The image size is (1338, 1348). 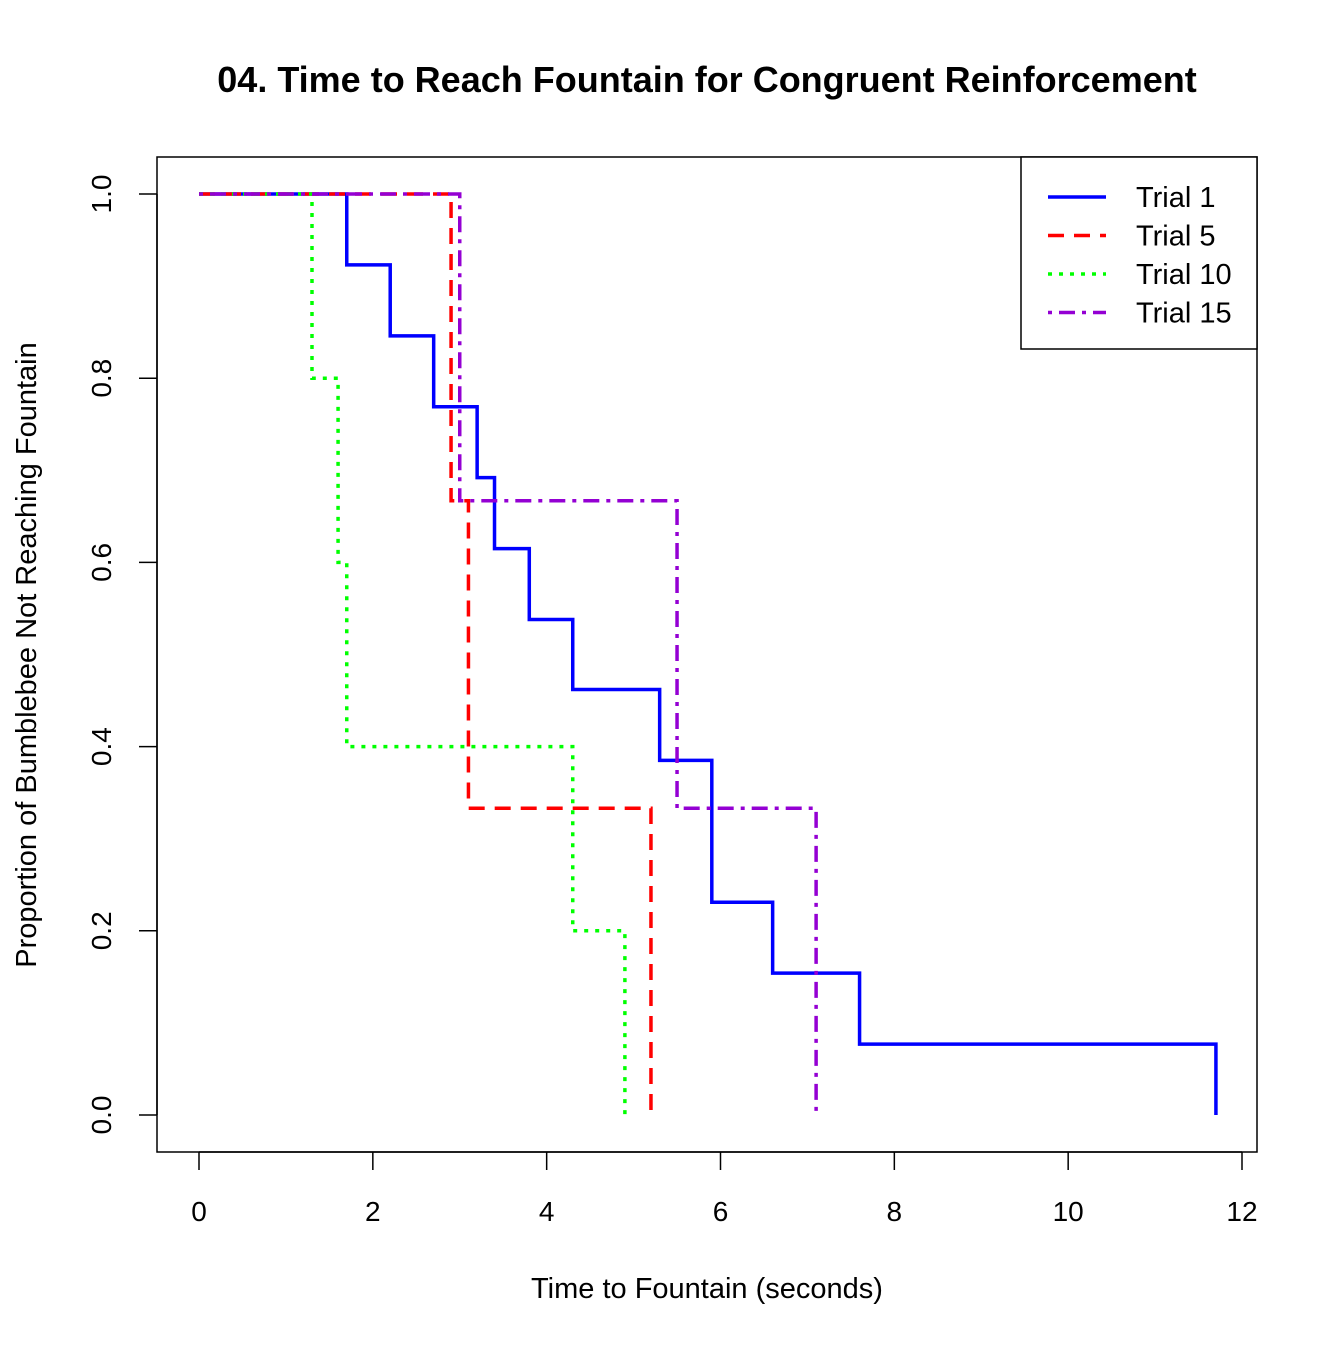 I want to click on x-tick-label: 0, so click(x=199, y=1211).